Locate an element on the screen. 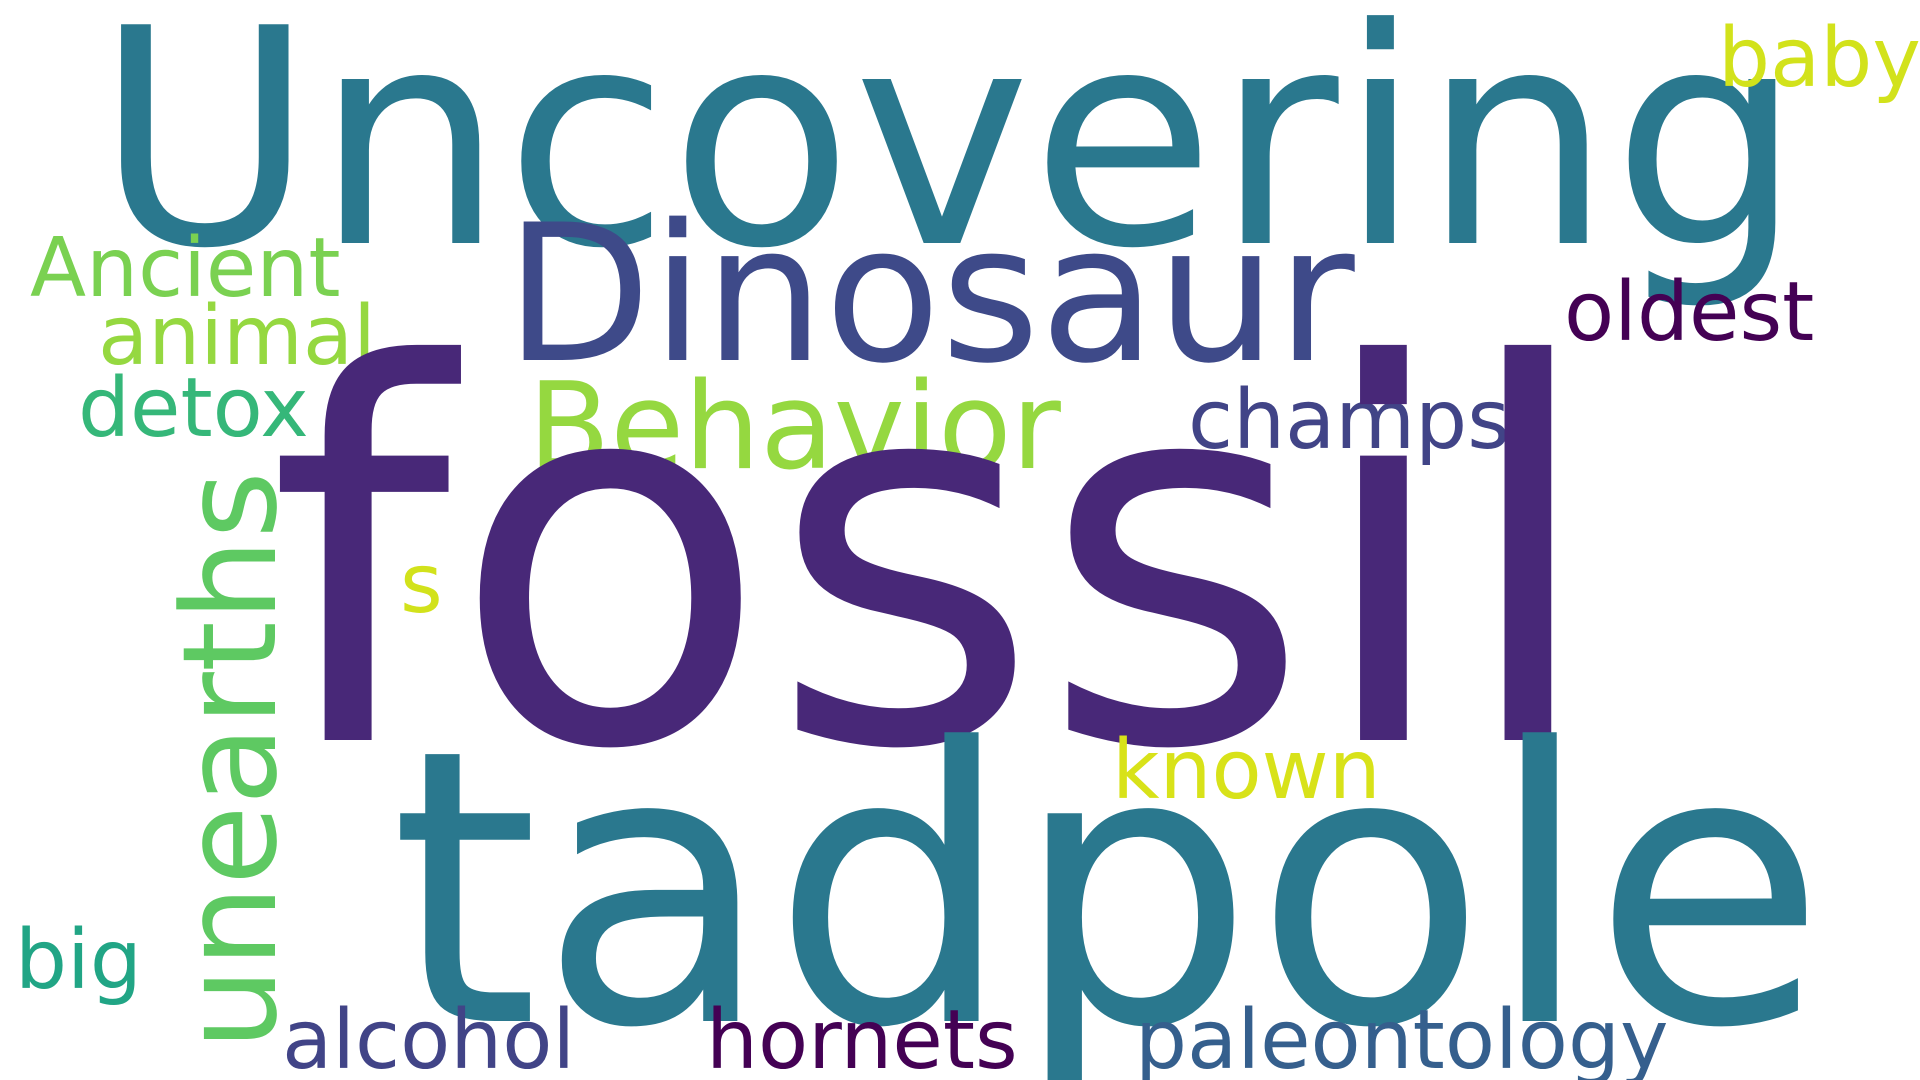 The height and width of the screenshot is (1080, 1920). word-known: known is located at coordinates (1246, 770).